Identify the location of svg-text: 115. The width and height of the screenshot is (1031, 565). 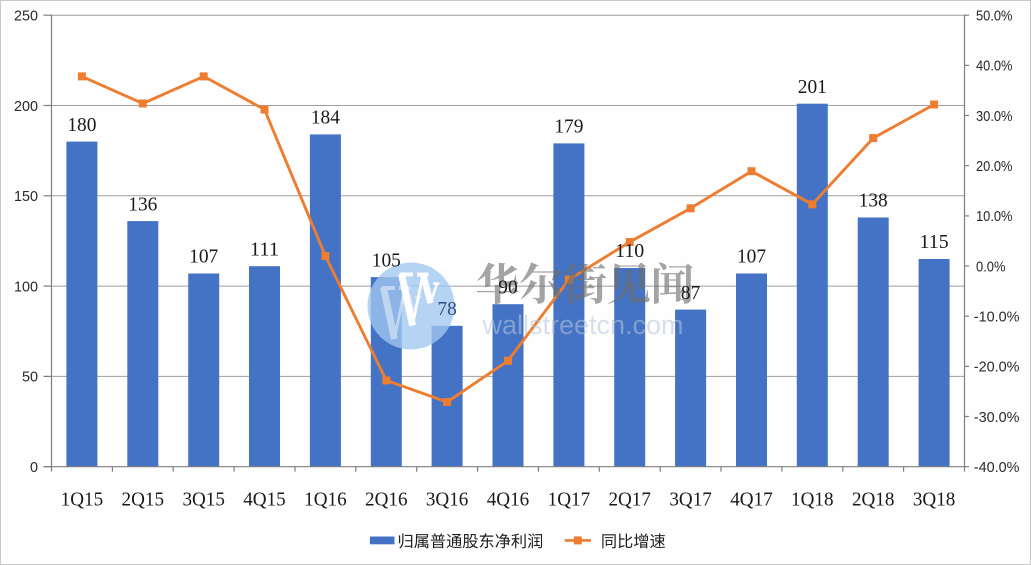
(934, 242).